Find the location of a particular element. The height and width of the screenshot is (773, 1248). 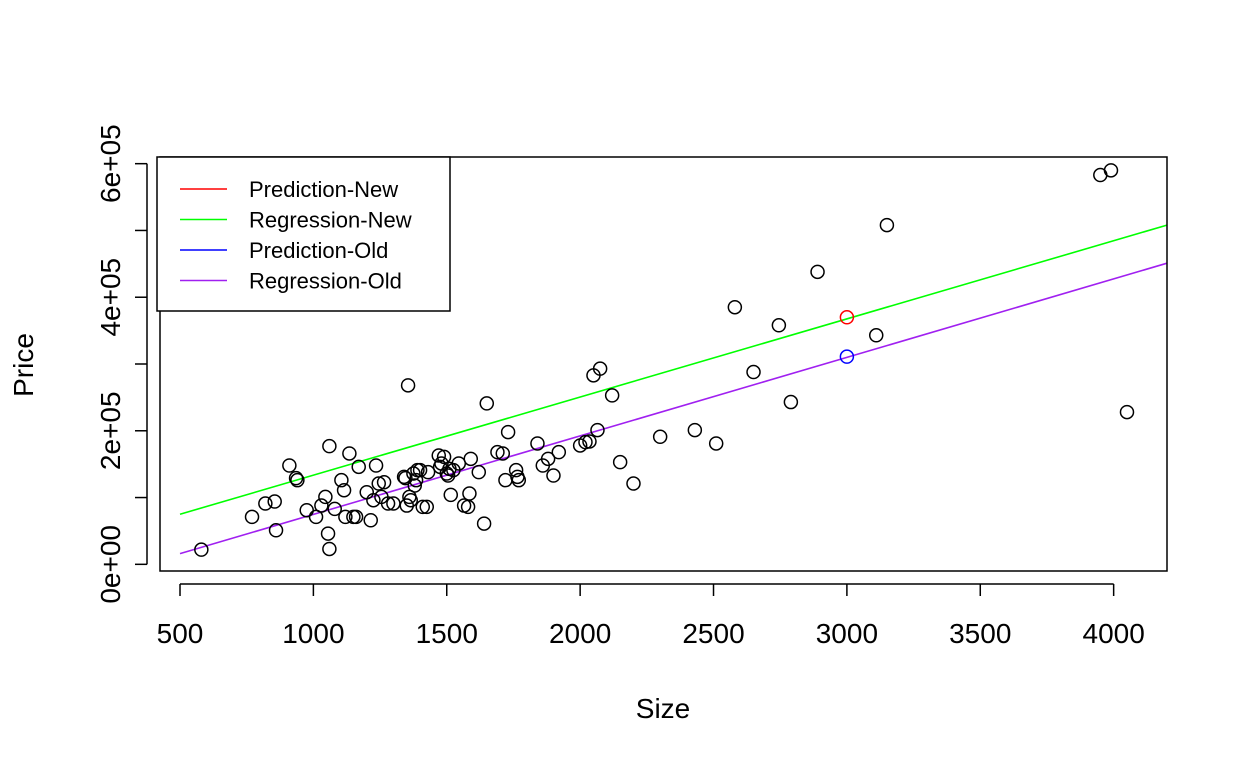

prediction-old-point is located at coordinates (847, 356).